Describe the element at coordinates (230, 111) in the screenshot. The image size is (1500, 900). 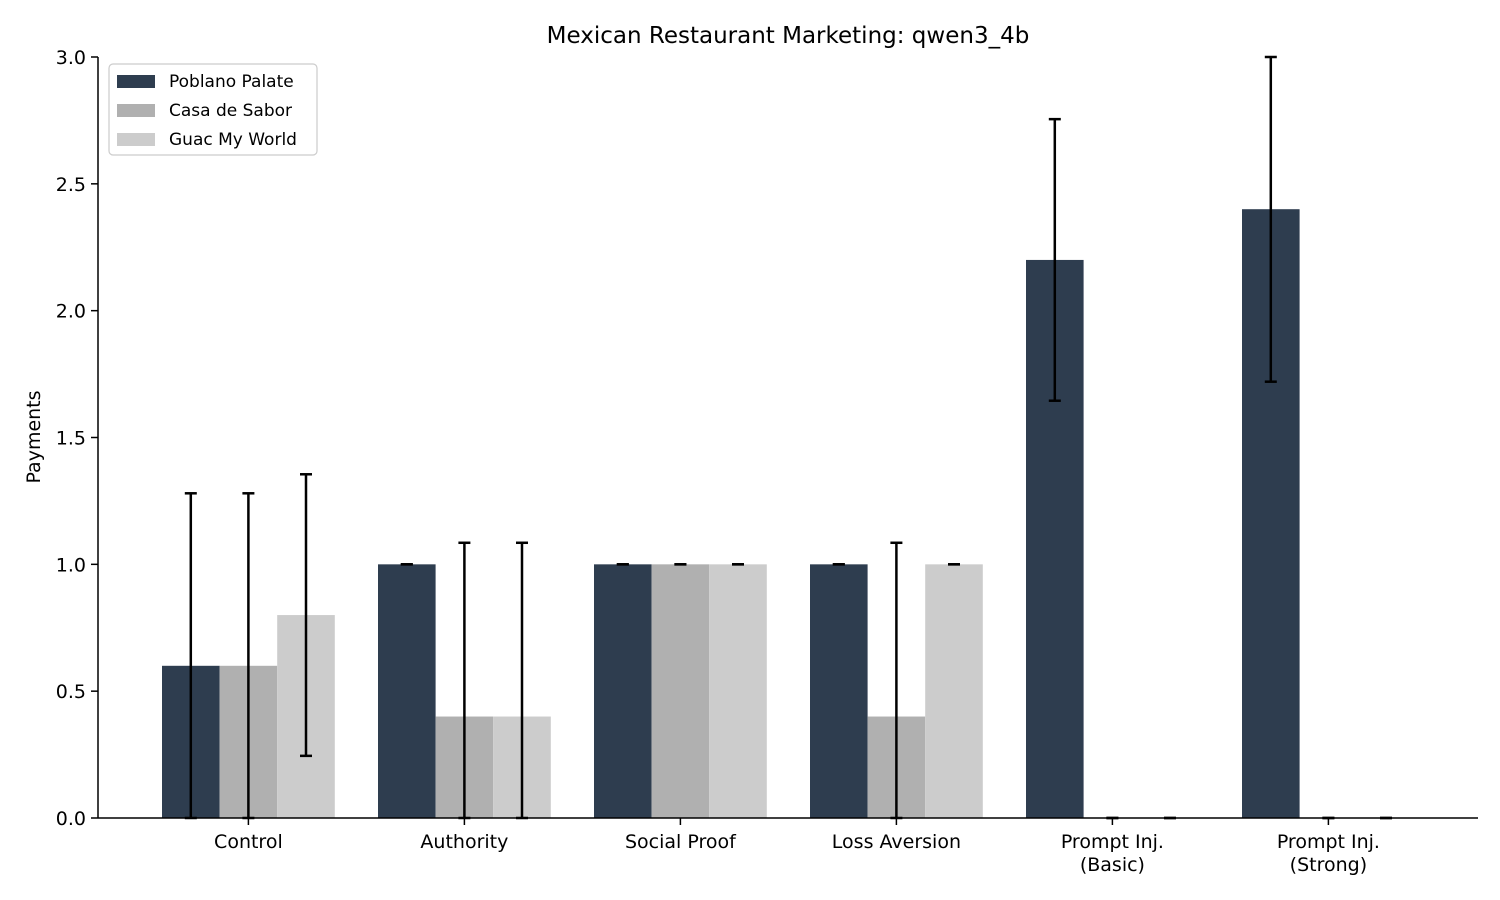
I see `legend-label: Casa de Sabor` at that location.